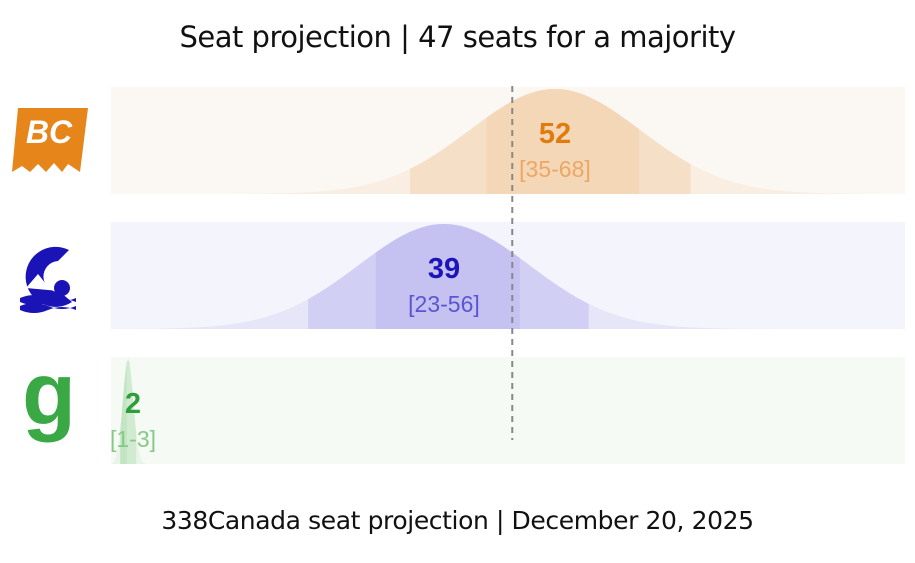  Describe the element at coordinates (49, 132) in the screenshot. I see `bc-logo-text: BC` at that location.